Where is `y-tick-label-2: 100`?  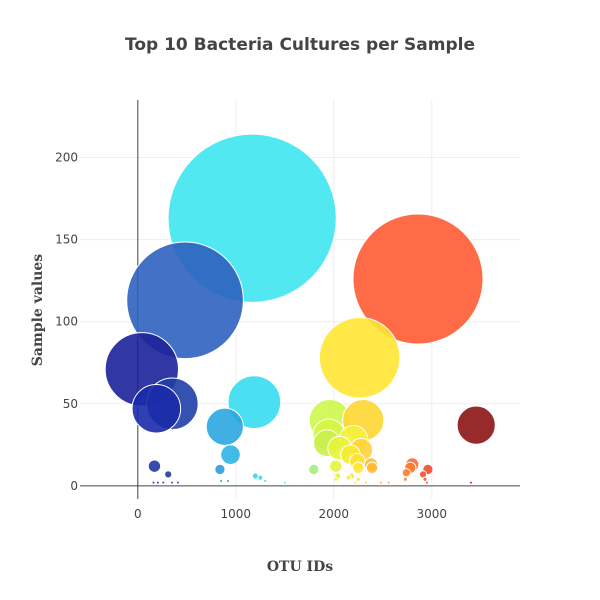 y-tick-label-2: 100 is located at coordinates (66, 322).